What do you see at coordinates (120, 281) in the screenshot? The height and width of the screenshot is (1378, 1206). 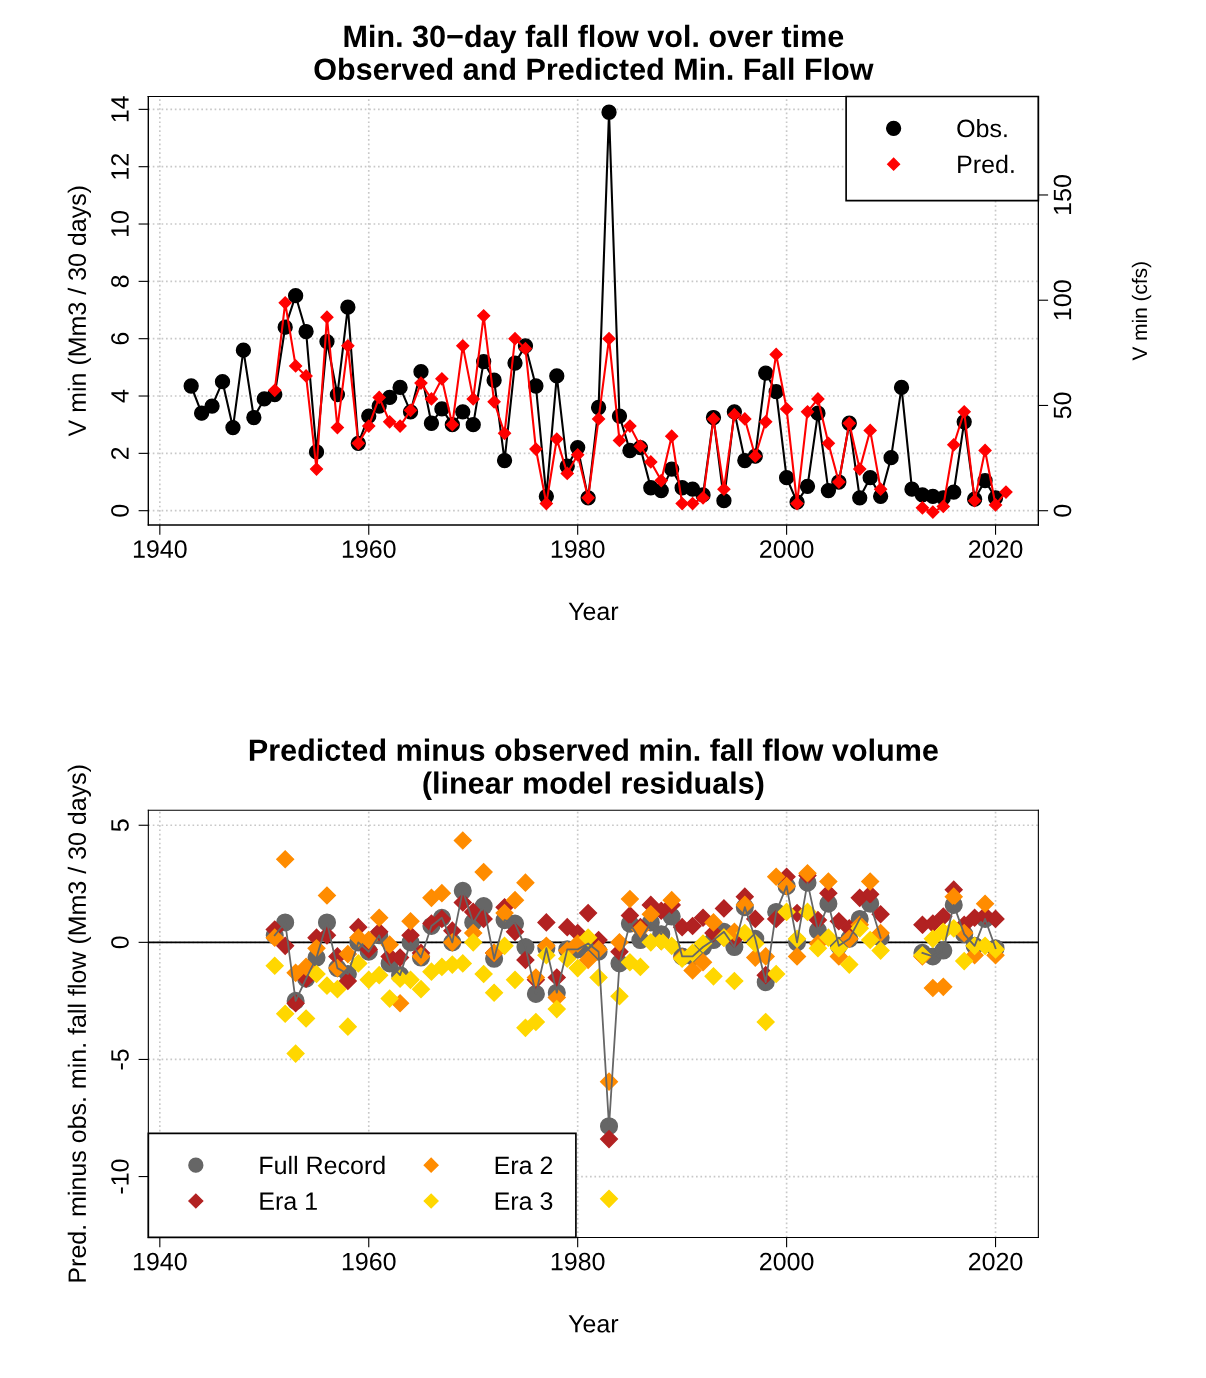 I see `y-tick-label: 8` at bounding box center [120, 281].